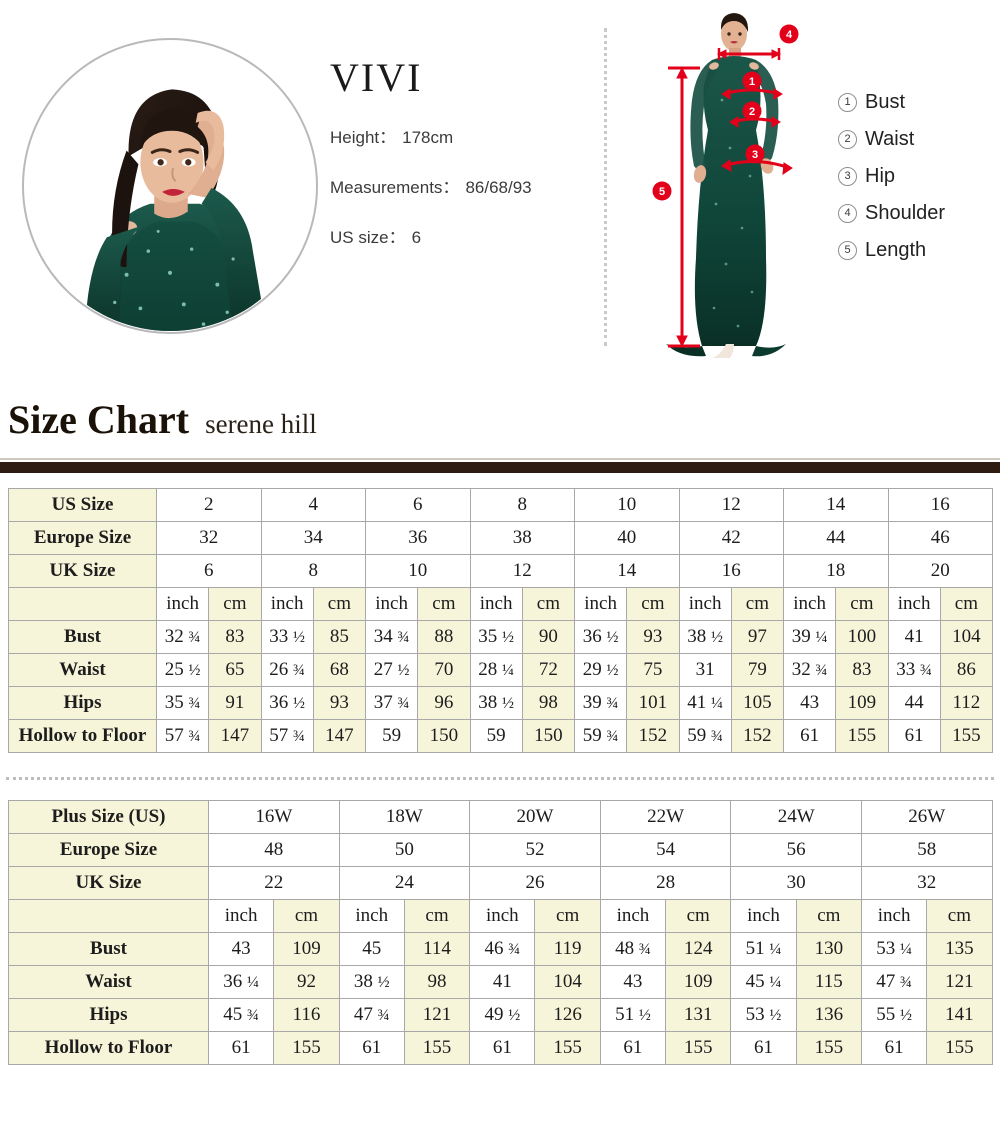 This screenshot has width=1000, height=1128. Describe the element at coordinates (82, 604) in the screenshot. I see `row-label-blank` at that location.